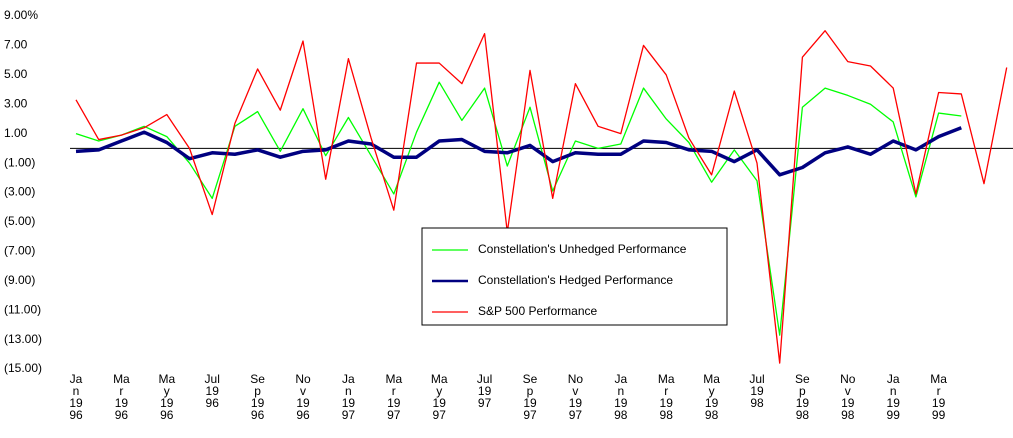  Describe the element at coordinates (16, 74) in the screenshot. I see `y-tick-label: 5.00` at that location.